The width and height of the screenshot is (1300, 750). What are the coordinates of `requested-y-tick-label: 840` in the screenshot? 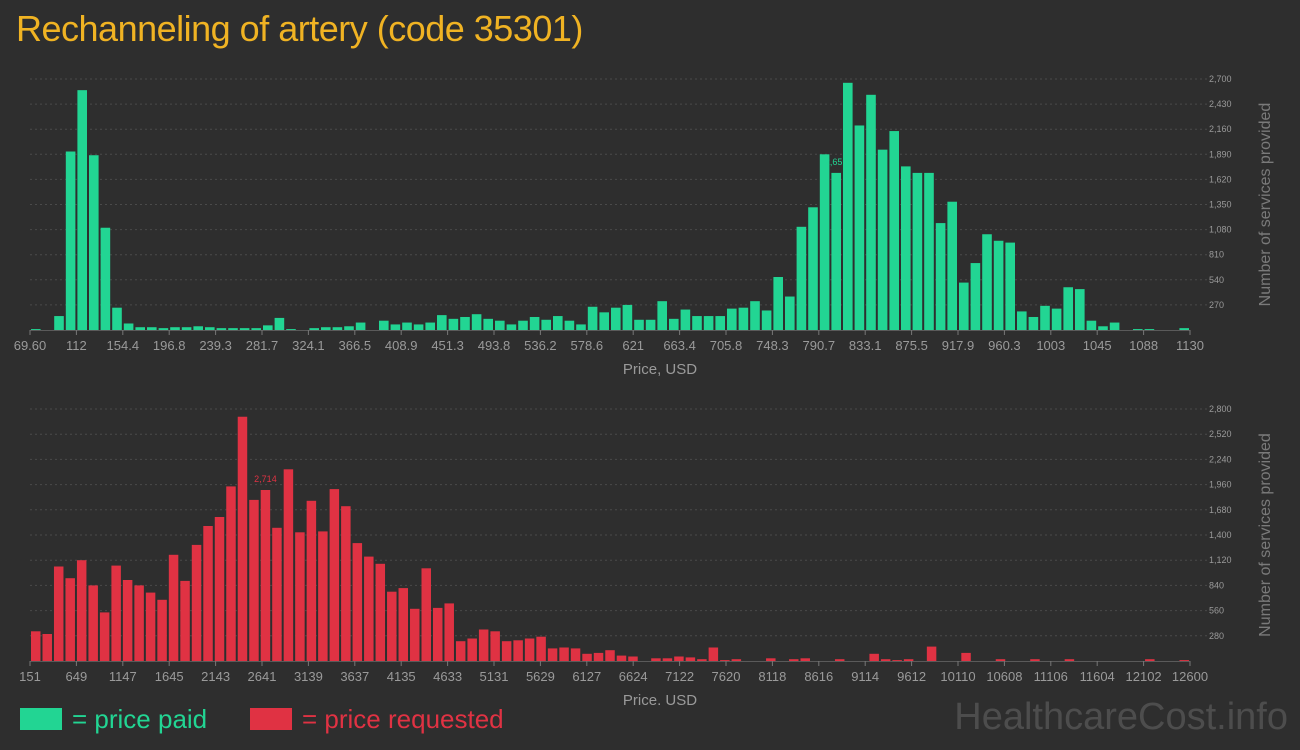 It's located at (1216, 585).